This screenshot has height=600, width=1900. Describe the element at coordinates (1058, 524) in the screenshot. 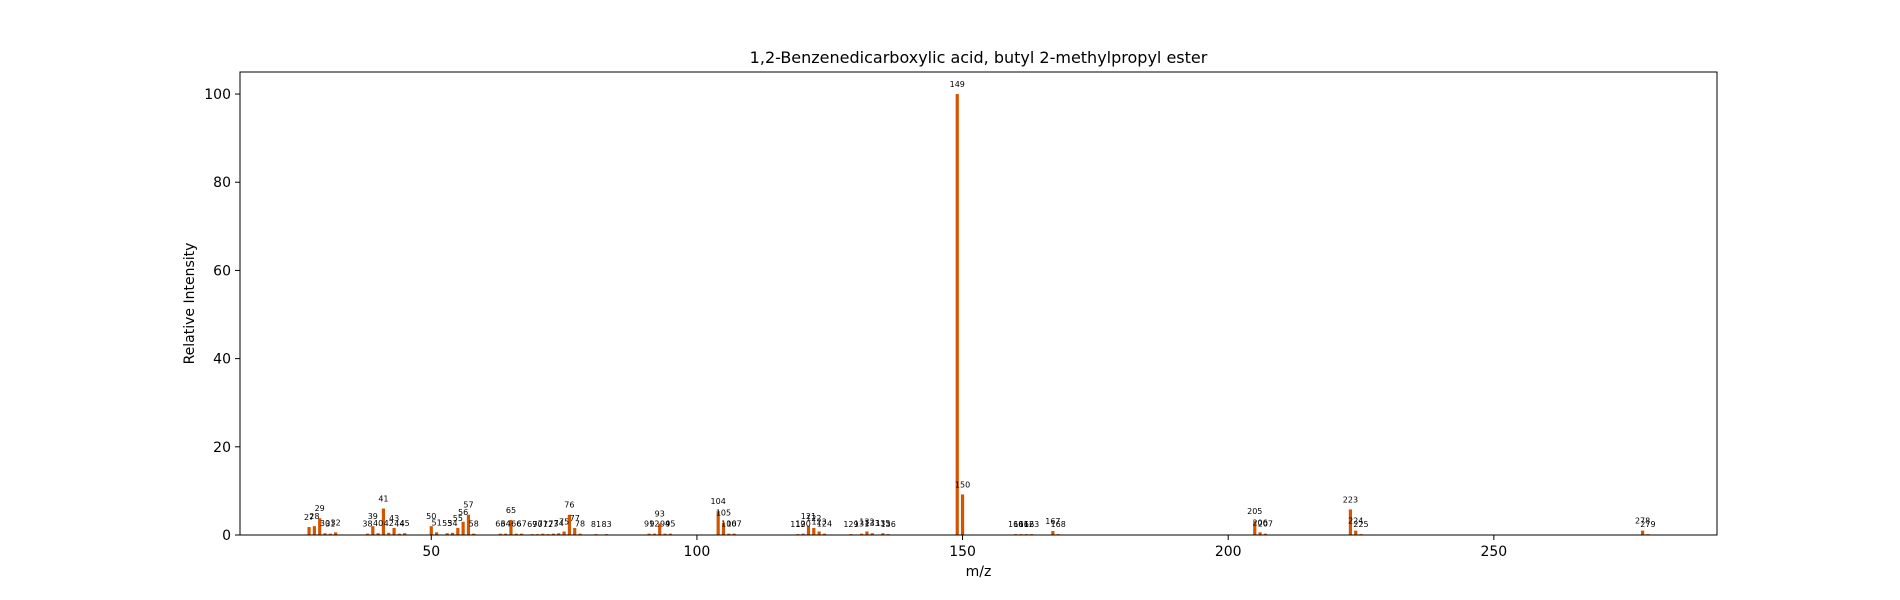

I see `peak-label-168: 168` at that location.